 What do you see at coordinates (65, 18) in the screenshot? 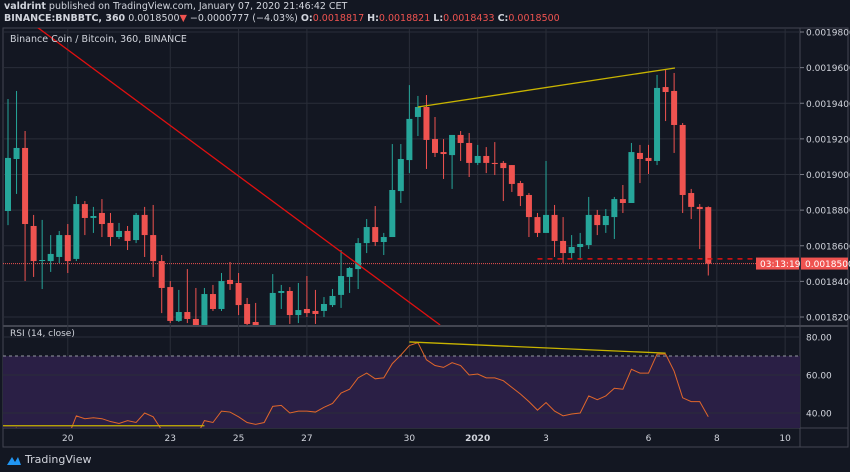
I see `symbol: BINANCE:BNBBTC, 360` at bounding box center [65, 18].